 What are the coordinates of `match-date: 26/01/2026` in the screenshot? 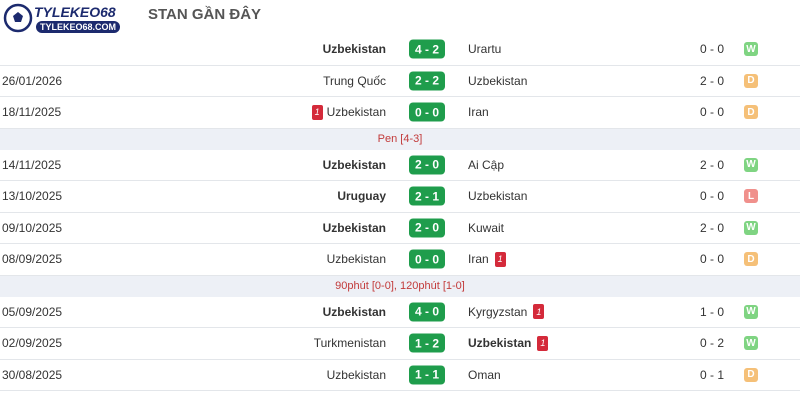 It's located at (32, 80).